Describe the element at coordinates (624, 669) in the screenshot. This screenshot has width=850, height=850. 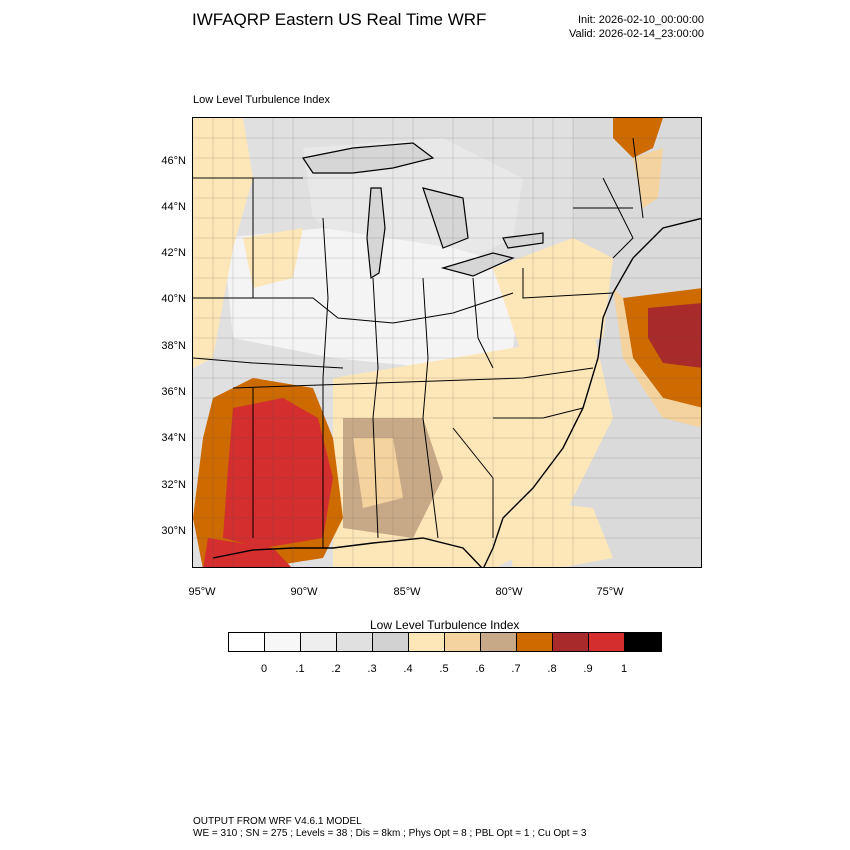
I see `legend-tick-label: 1` at that location.